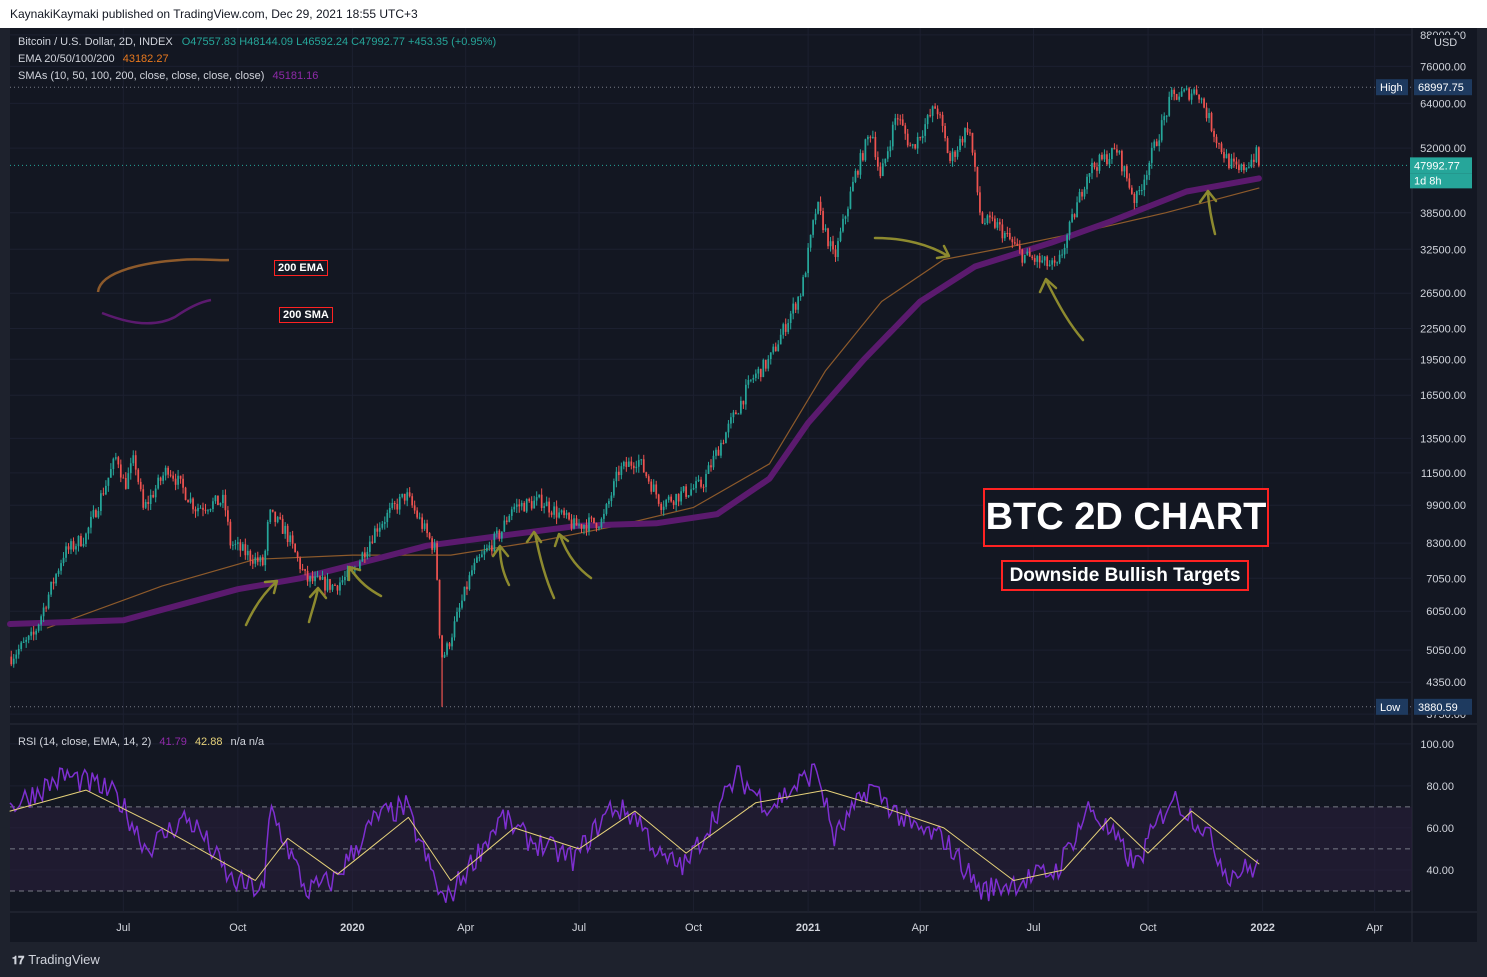 Image resolution: width=1487 pixels, height=977 pixels. I want to click on sma-legend-stroke, so click(156, 311).